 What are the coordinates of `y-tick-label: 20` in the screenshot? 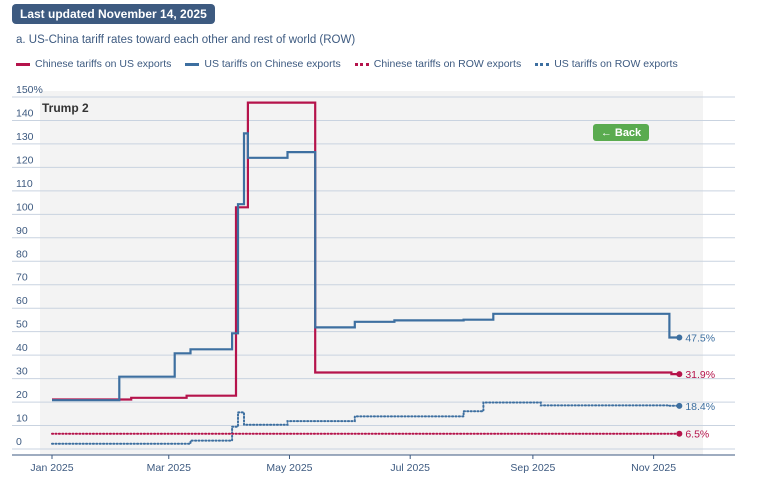 It's located at (22, 395).